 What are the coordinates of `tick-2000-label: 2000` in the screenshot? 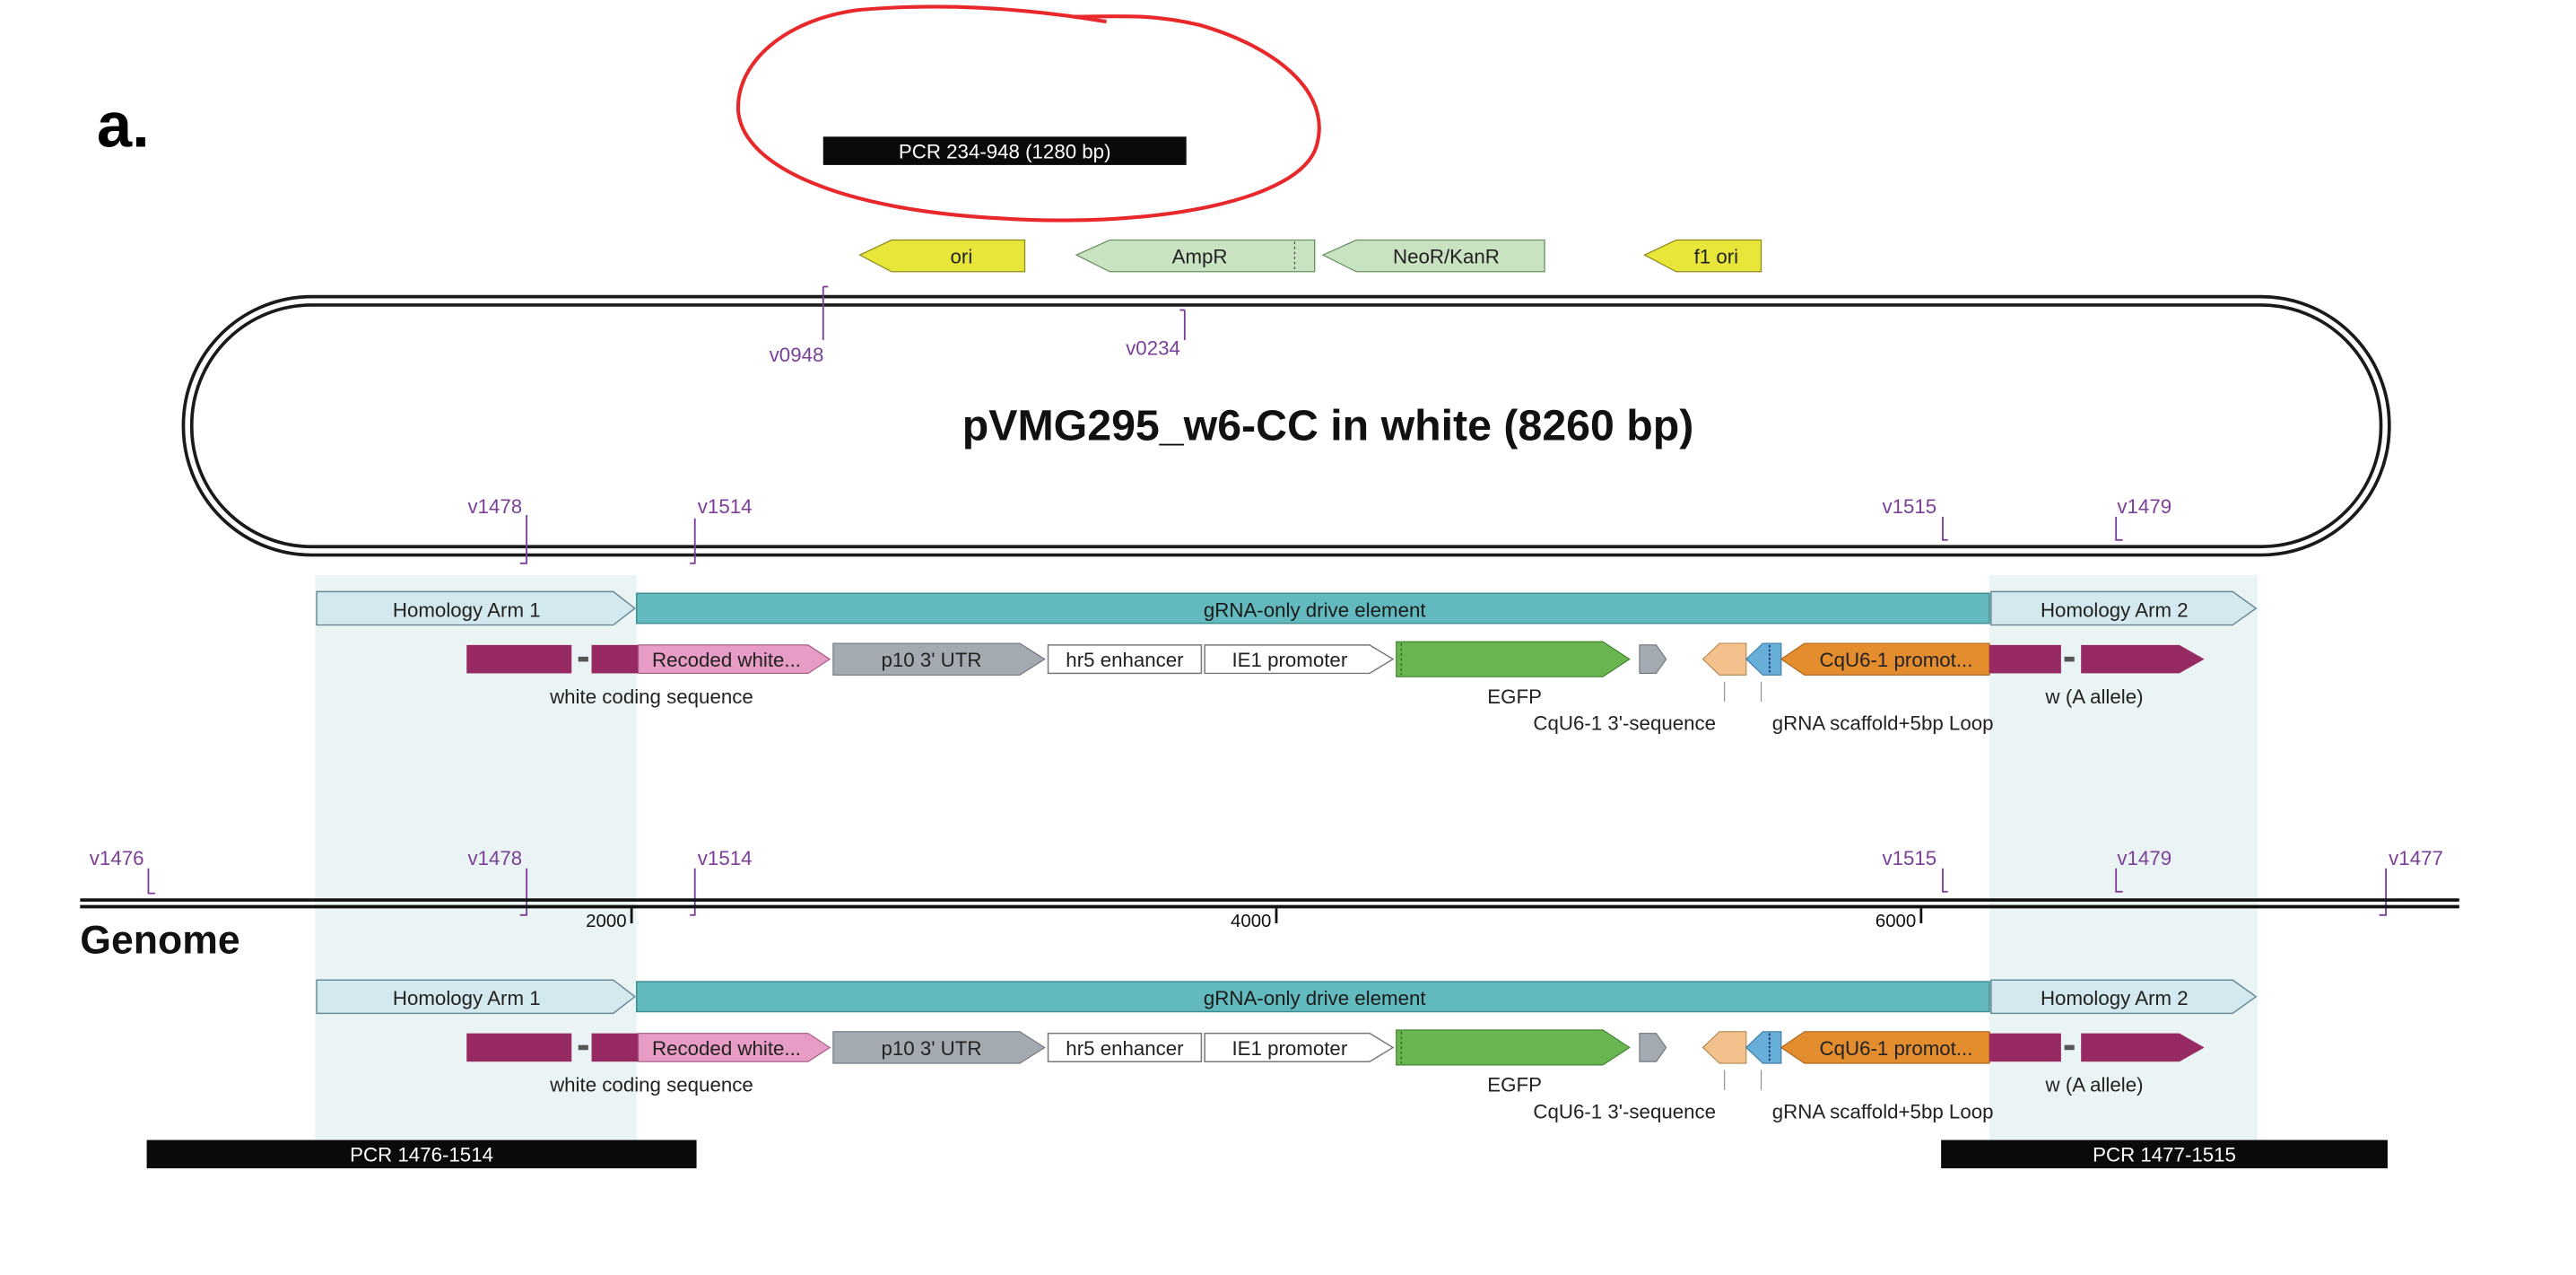 It's located at (606, 921).